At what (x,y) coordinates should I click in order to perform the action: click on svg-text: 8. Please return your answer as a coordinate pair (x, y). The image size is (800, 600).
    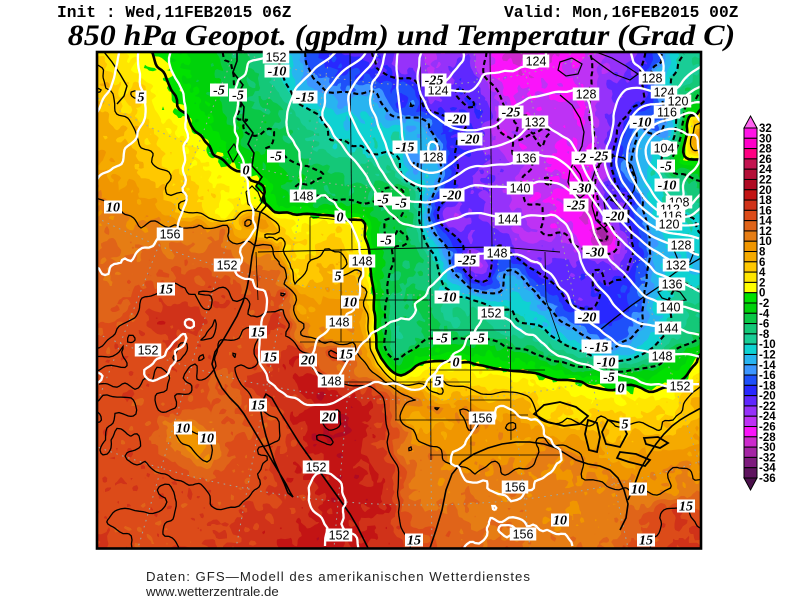
    Looking at the image, I should click on (762, 253).